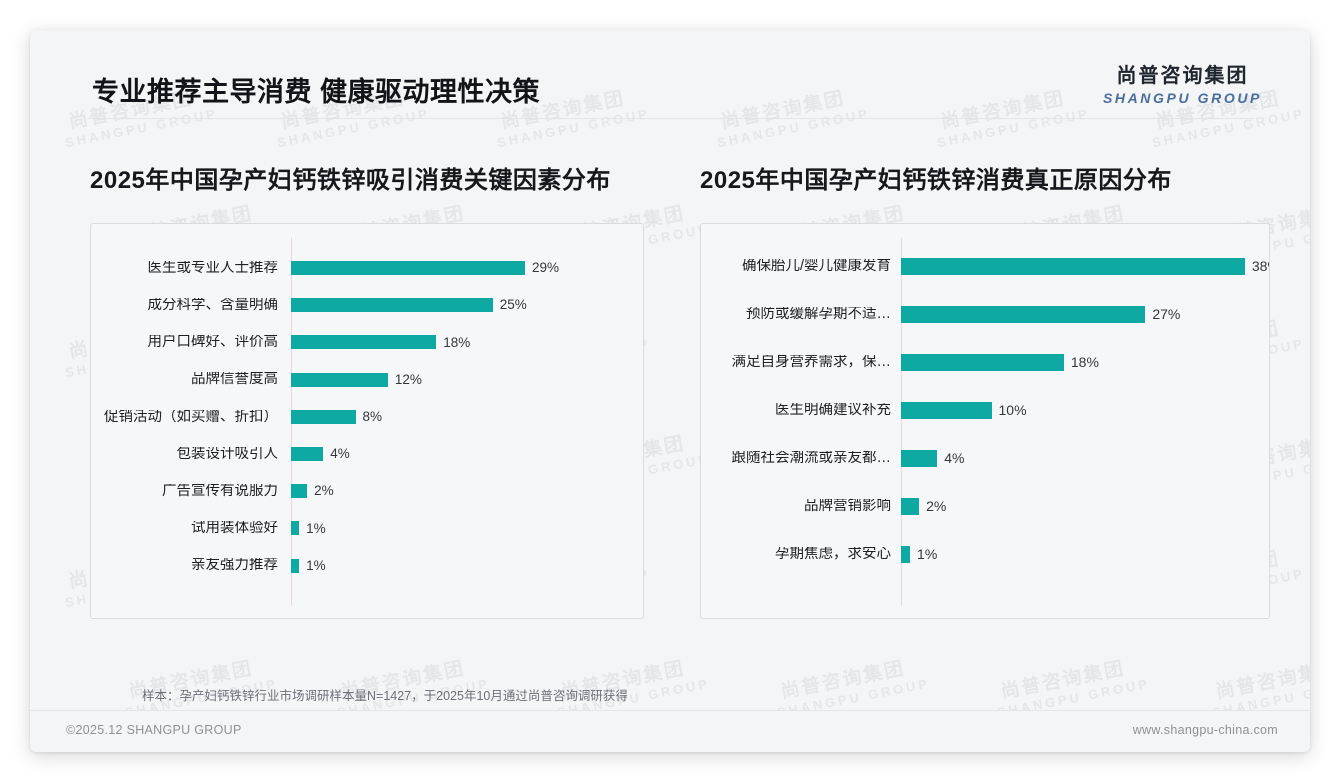 The image size is (1340, 780). I want to click on bar-category-label: 品牌营销影响, so click(847, 506).